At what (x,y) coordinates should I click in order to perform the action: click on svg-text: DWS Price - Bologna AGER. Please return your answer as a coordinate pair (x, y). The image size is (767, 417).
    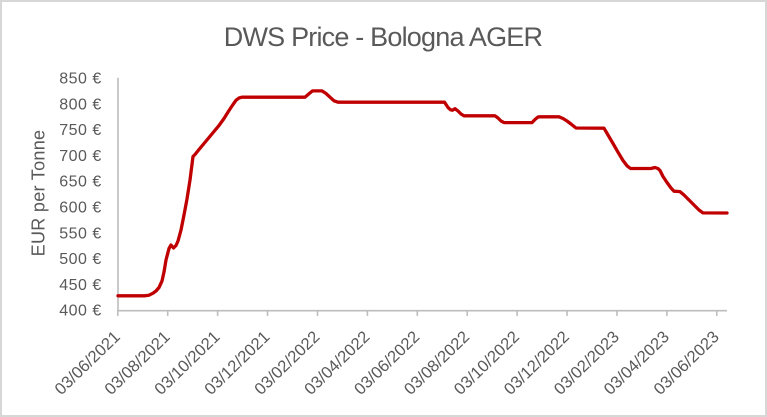
    Looking at the image, I should click on (383, 37).